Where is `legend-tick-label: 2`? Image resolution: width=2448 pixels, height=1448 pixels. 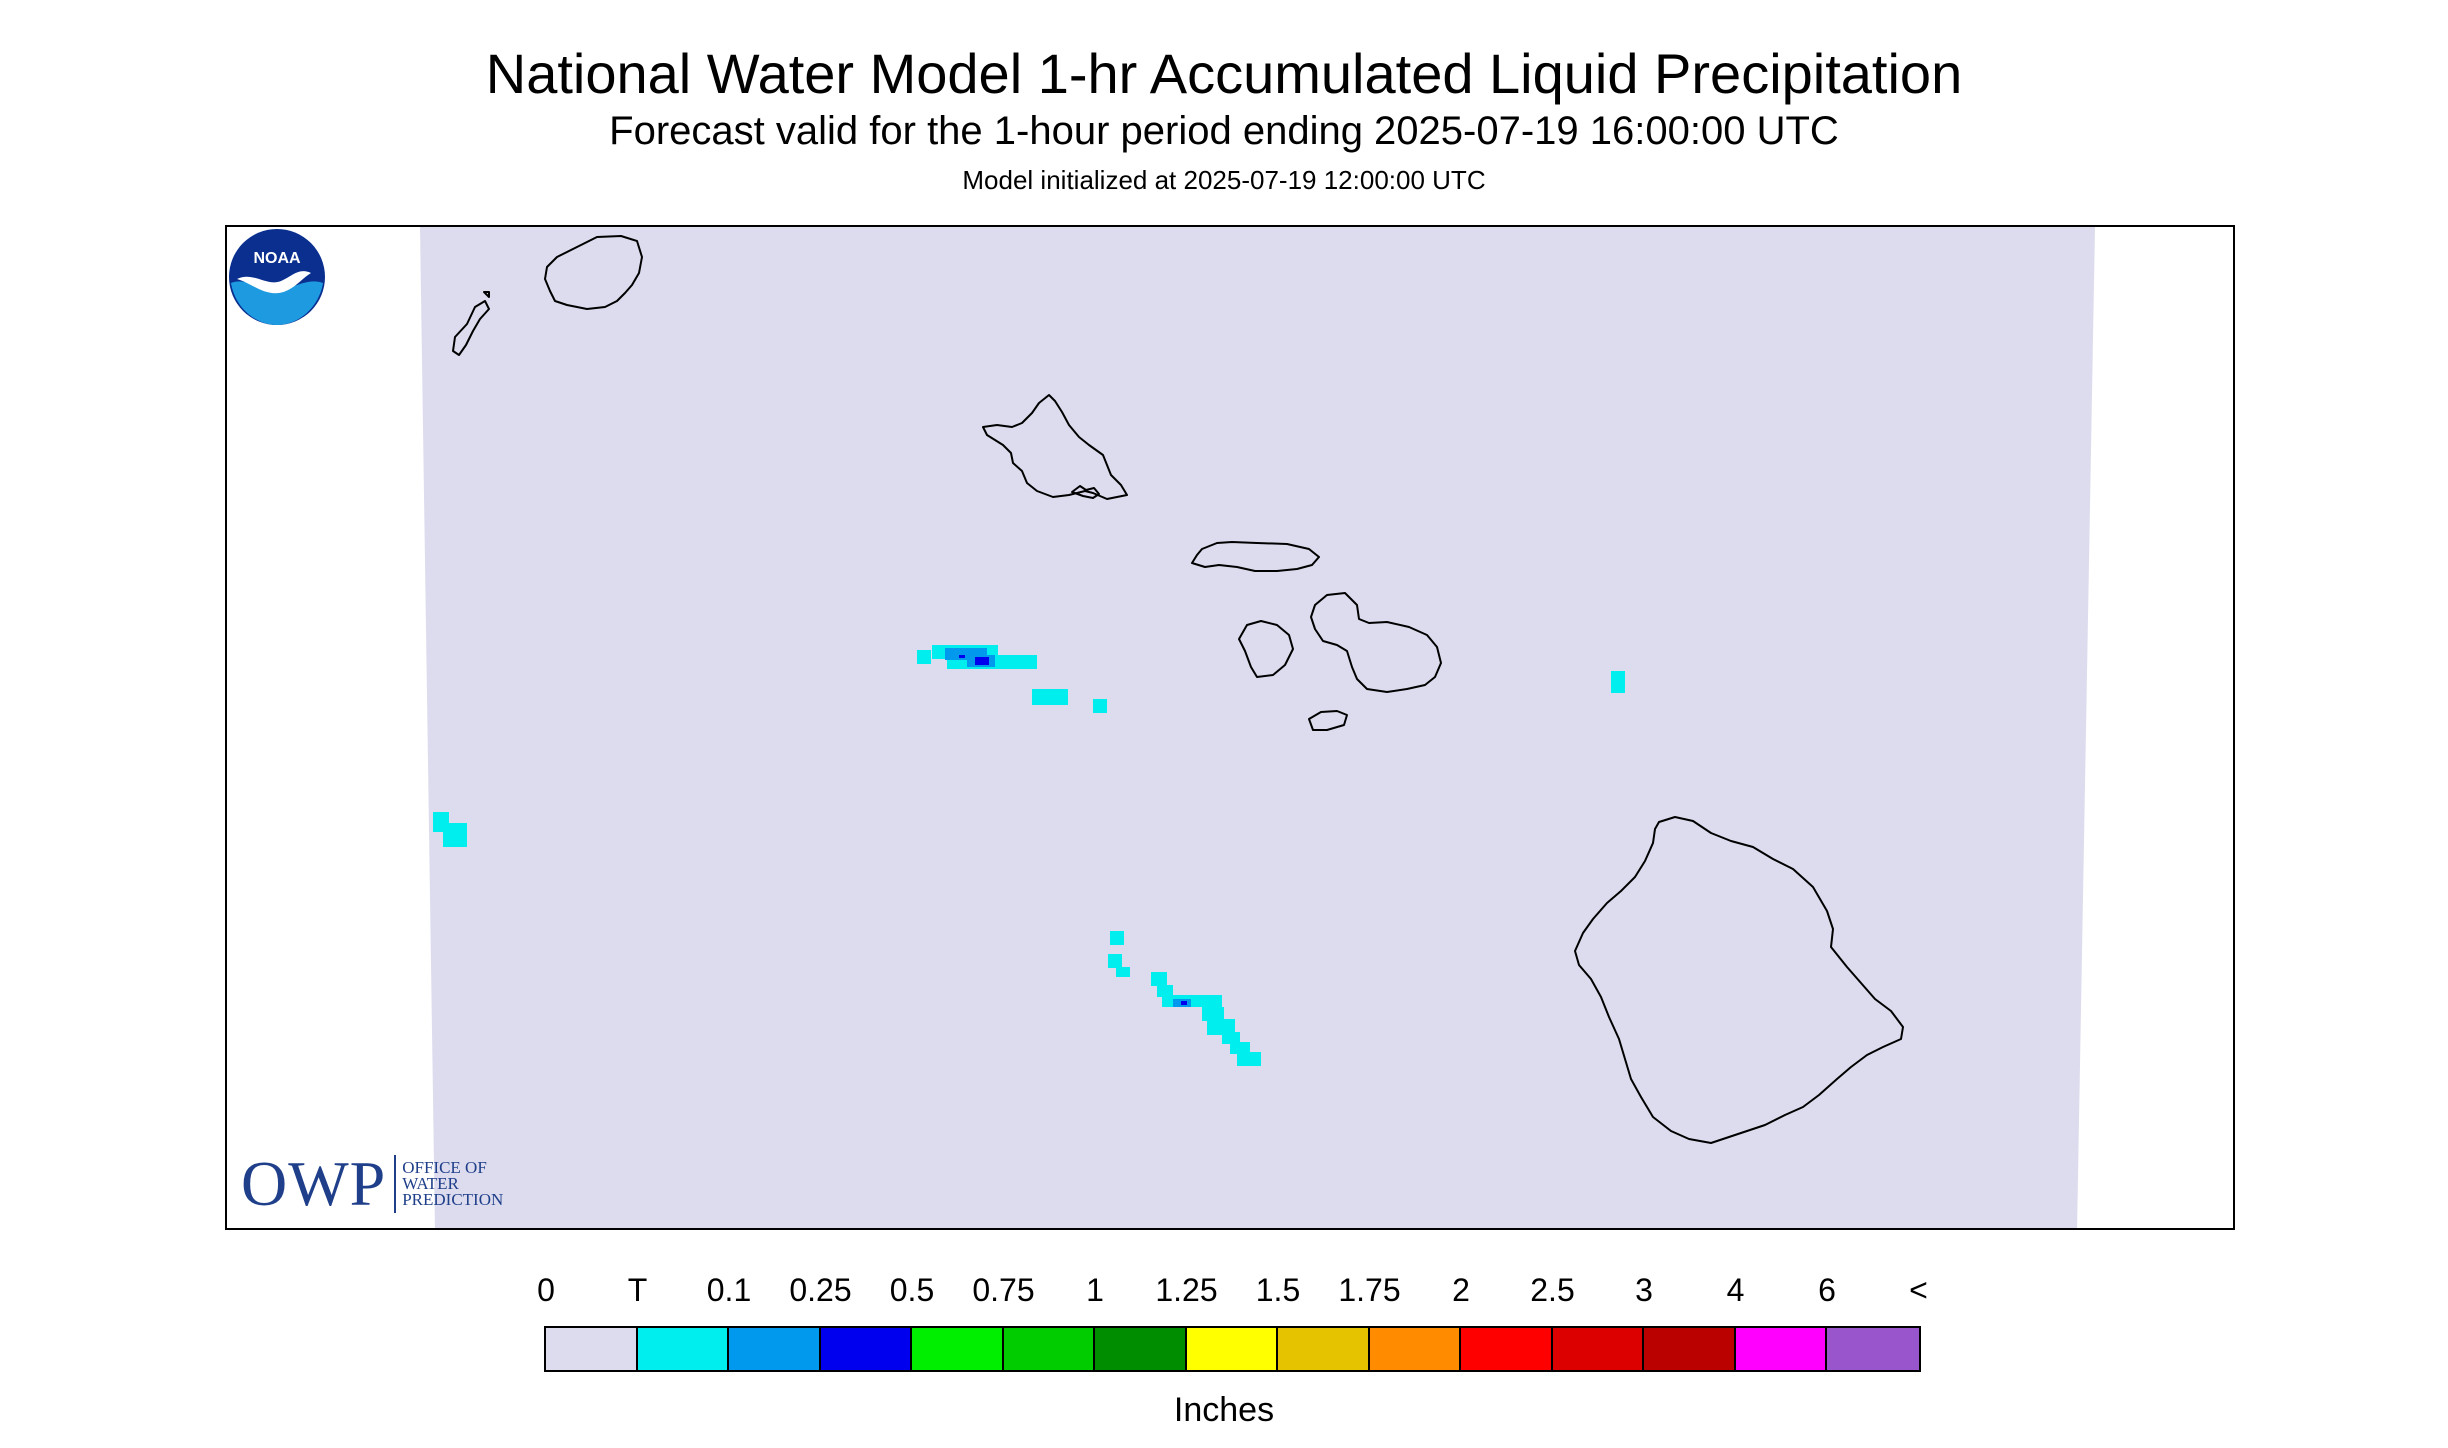
legend-tick-label: 2 is located at coordinates (1461, 1290).